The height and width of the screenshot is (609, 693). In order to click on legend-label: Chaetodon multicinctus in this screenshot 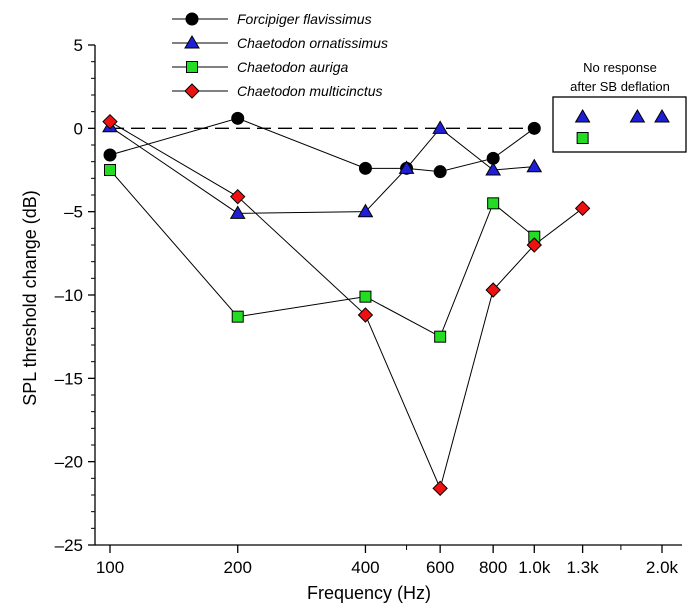, I will do `click(310, 91)`.